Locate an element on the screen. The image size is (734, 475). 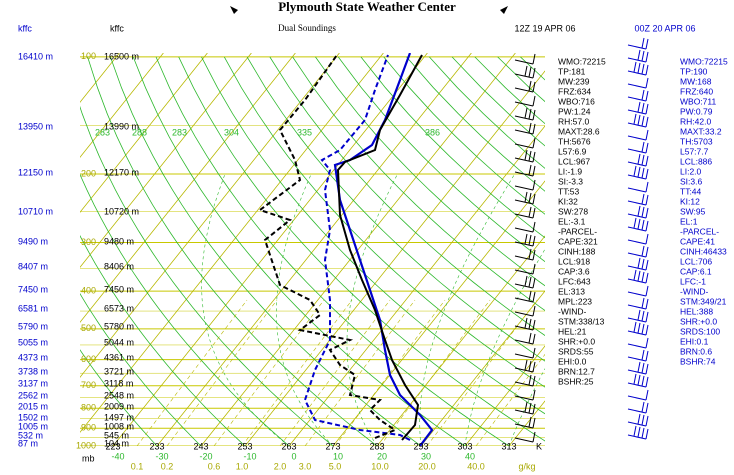
index-left: EL:313 is located at coordinates (571, 291).